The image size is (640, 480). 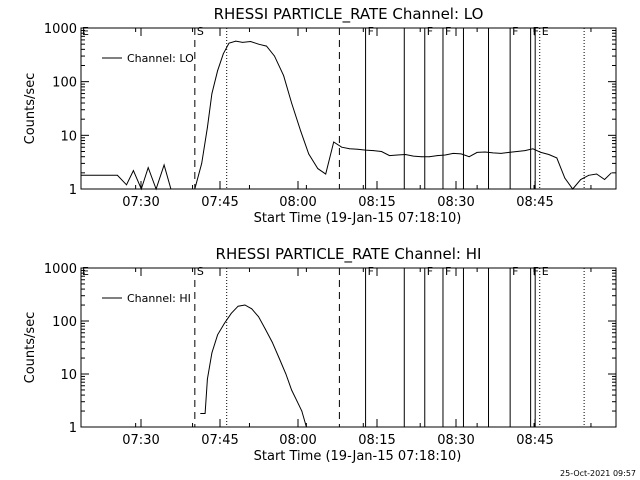 I want to click on event-marker-label: S, so click(x=200, y=31).